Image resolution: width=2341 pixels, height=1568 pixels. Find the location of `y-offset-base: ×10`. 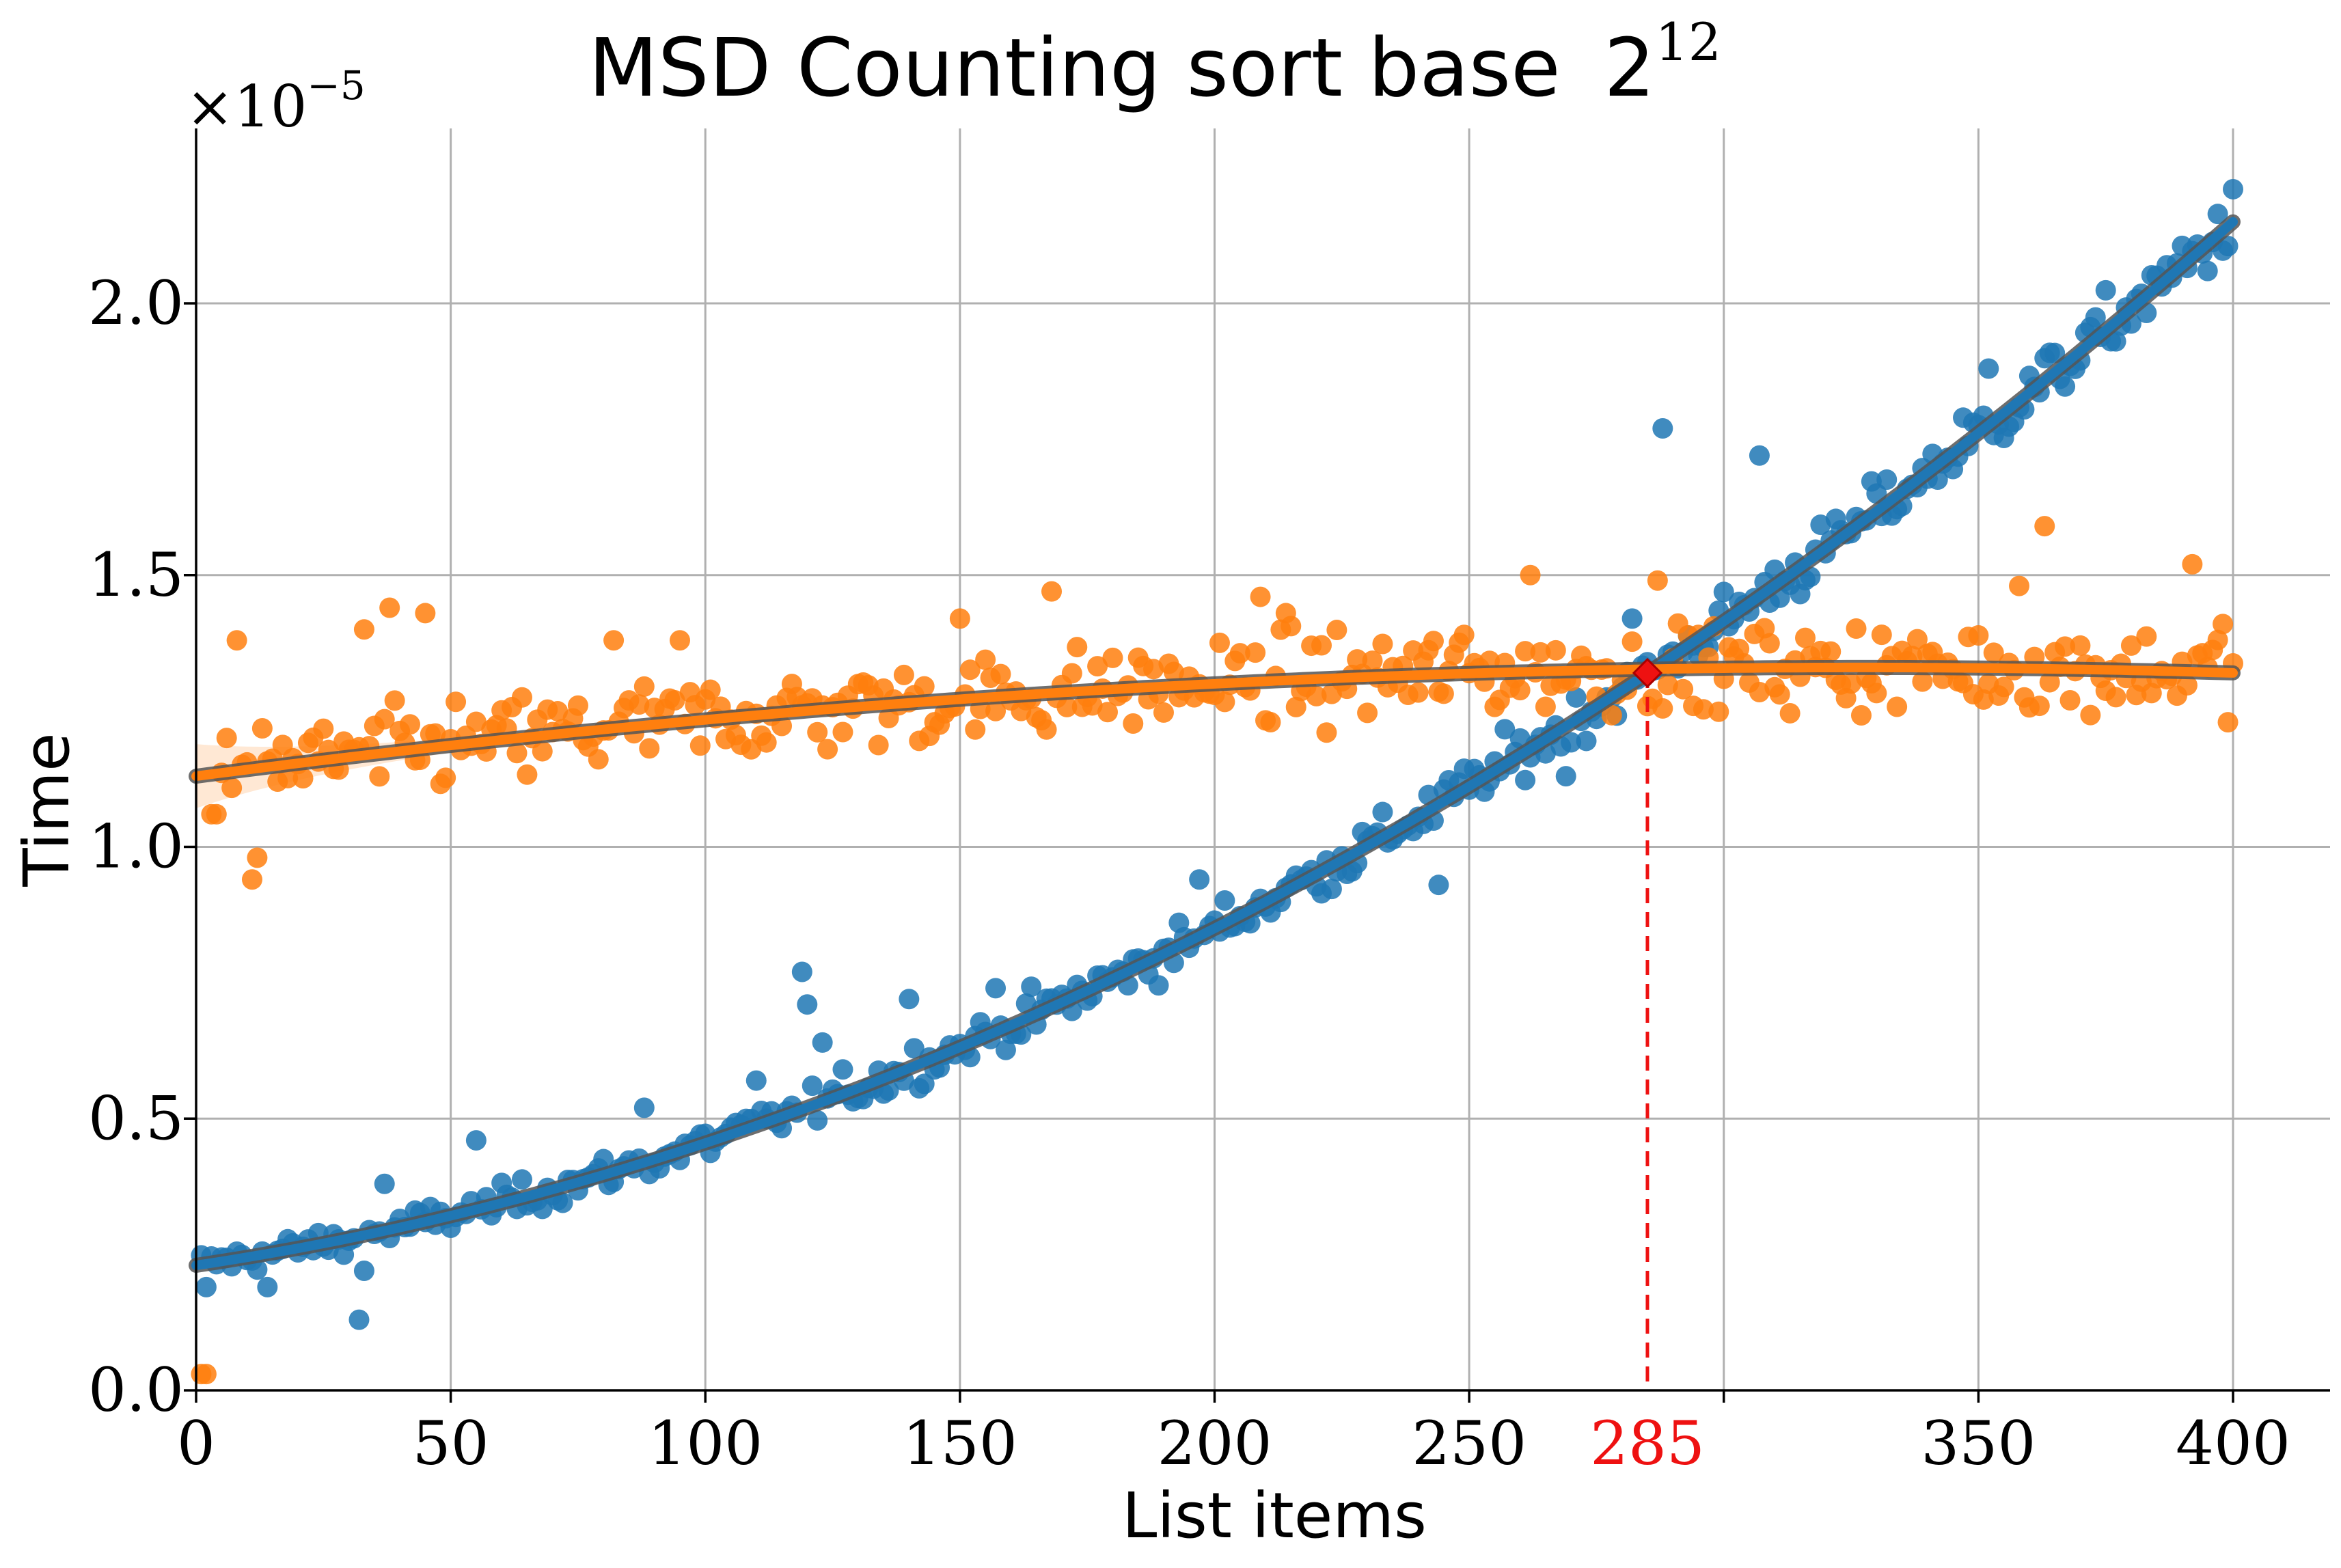

y-offset-base: ×10 is located at coordinates (247, 107).